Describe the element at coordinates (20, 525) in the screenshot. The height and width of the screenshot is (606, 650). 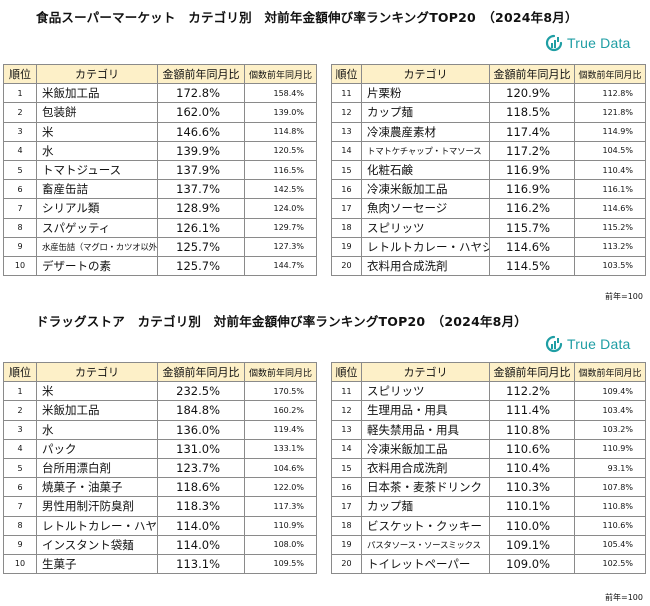
I see `rank-cell: 8` at that location.